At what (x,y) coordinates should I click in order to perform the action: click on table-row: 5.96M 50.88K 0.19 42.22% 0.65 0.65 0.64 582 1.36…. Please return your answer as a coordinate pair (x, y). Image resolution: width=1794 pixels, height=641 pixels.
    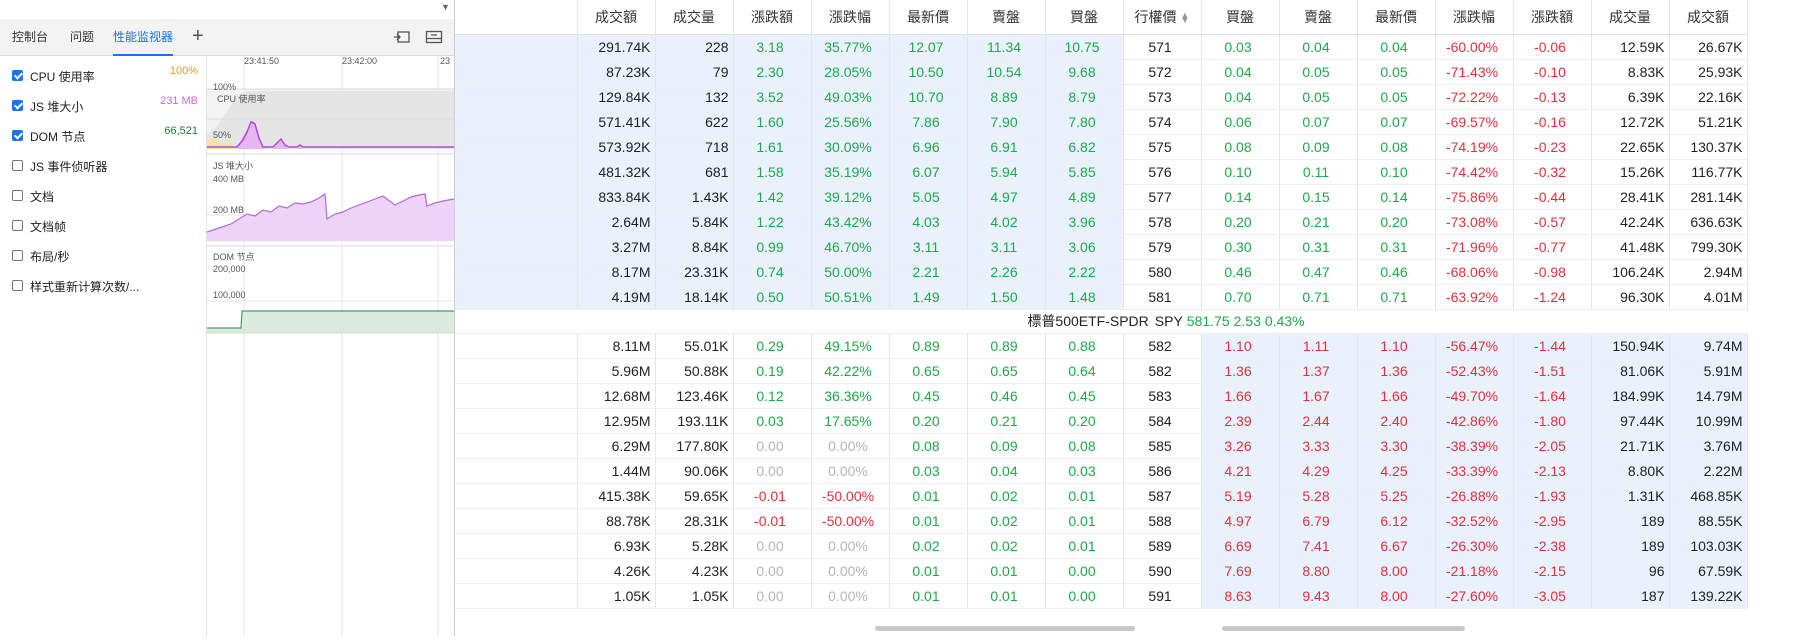
    Looking at the image, I should click on (1101, 371).